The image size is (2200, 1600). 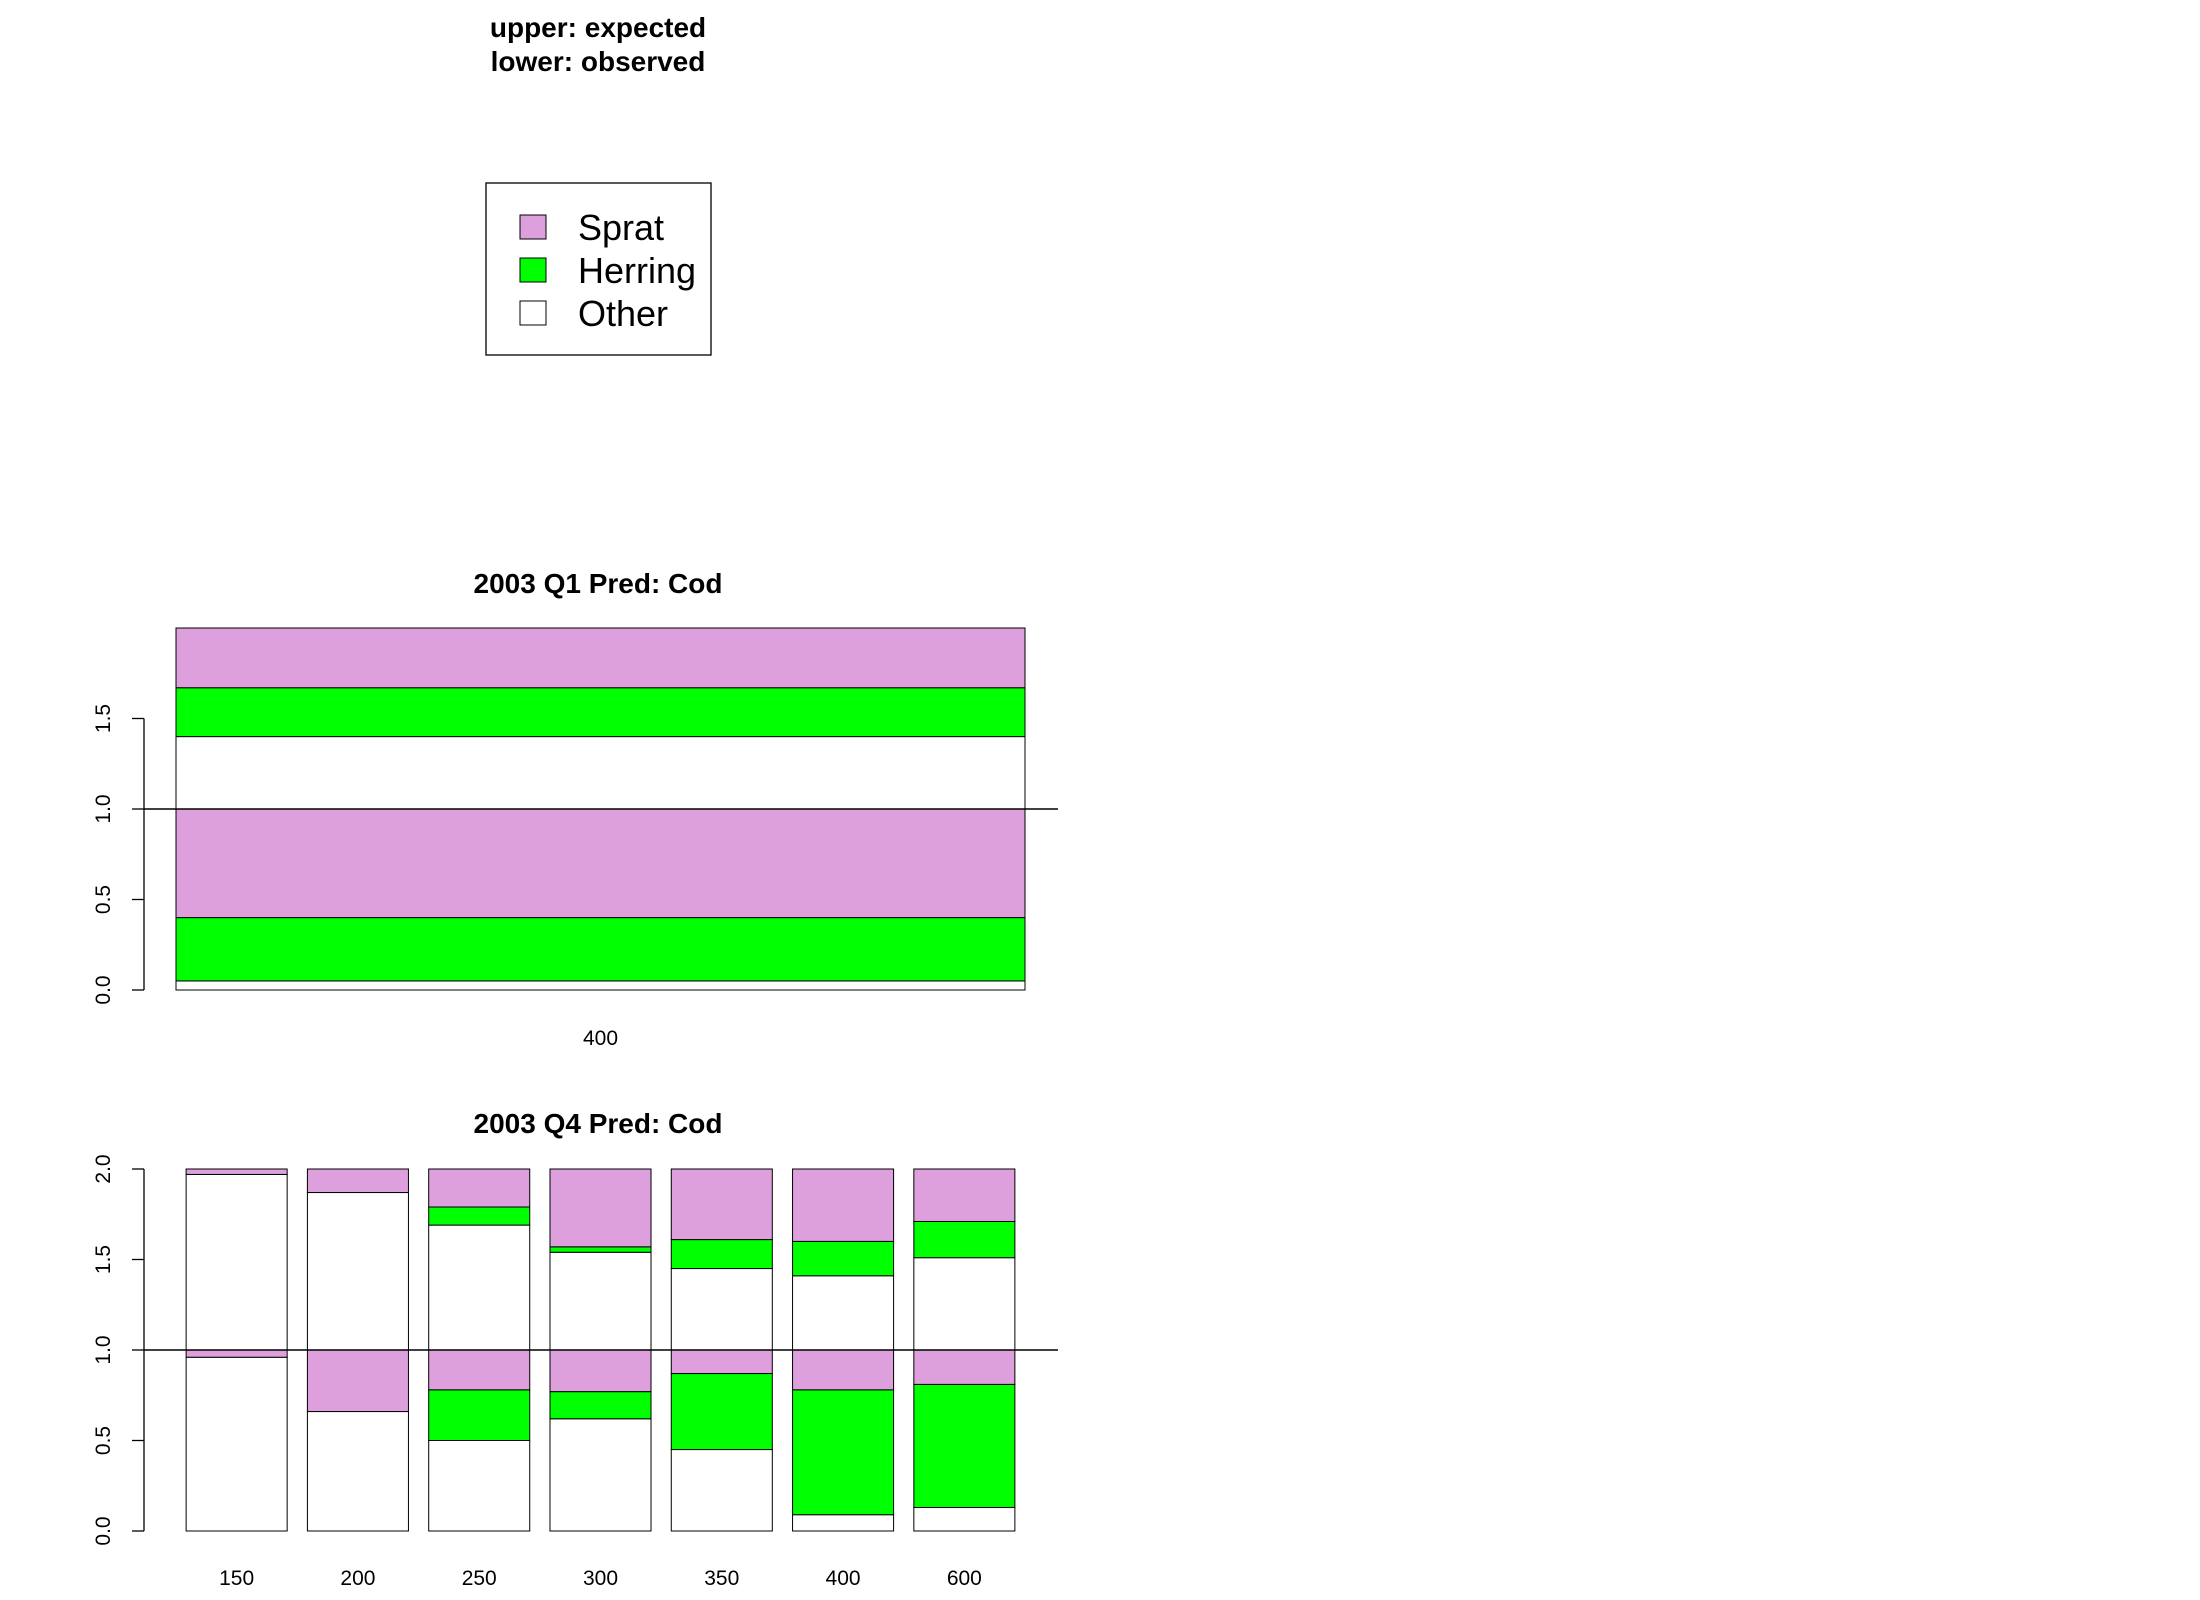 What do you see at coordinates (964, 1578) in the screenshot?
I see `x-tick-label-600: 600` at bounding box center [964, 1578].